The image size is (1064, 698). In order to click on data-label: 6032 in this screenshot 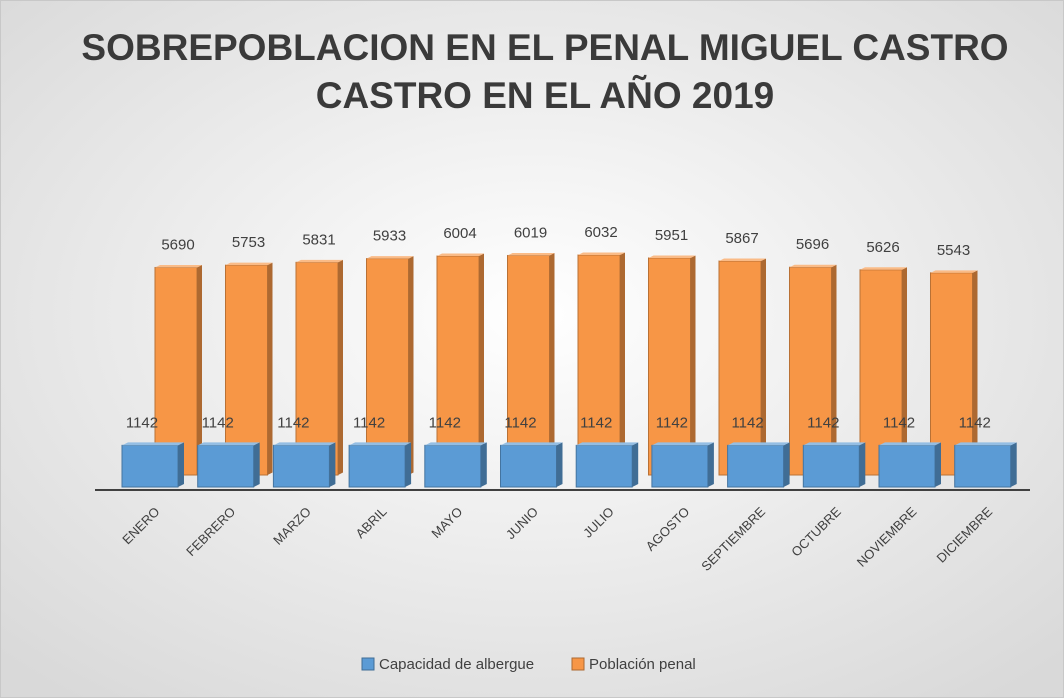, I will do `click(600, 232)`.